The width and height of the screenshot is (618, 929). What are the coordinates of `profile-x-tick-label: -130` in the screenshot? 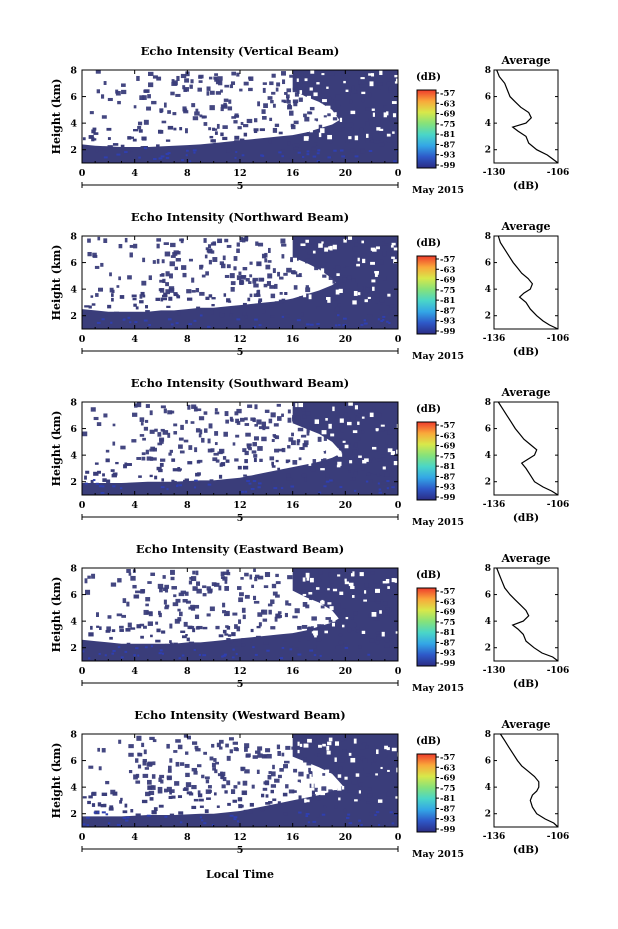 It's located at (494, 671).